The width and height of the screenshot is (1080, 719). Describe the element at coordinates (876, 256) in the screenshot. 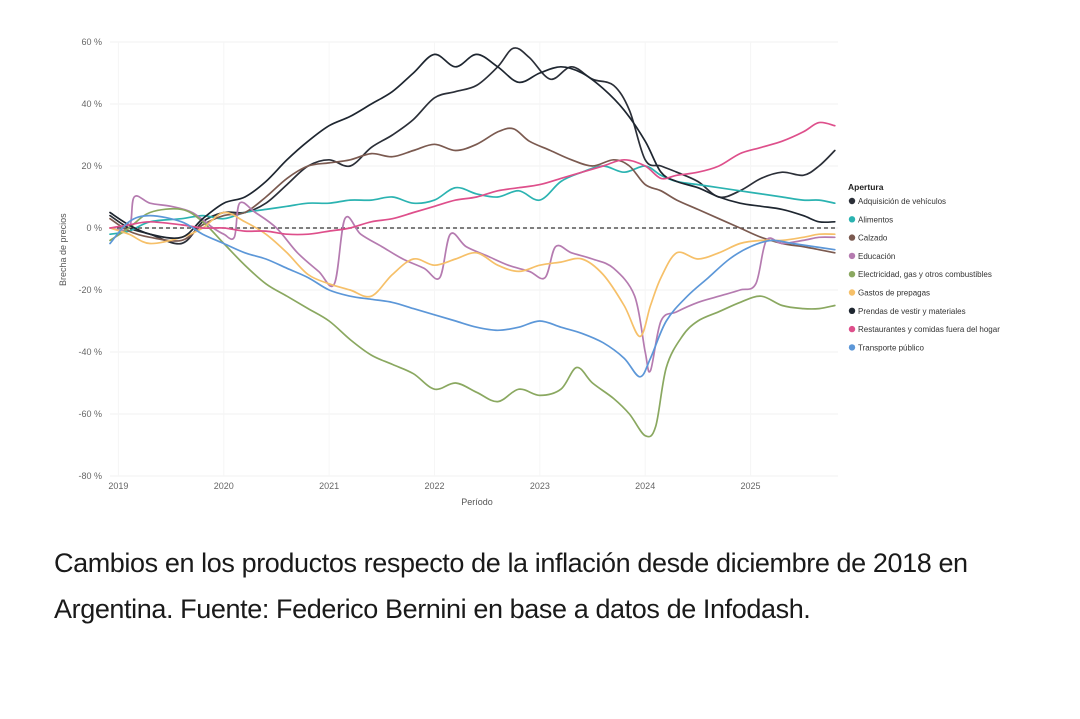

I see `legend-item-label: Educación` at that location.